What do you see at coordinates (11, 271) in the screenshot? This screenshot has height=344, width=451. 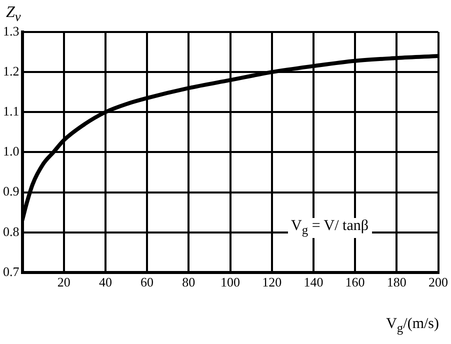 I see `y-tick-label: 0.7` at bounding box center [11, 271].